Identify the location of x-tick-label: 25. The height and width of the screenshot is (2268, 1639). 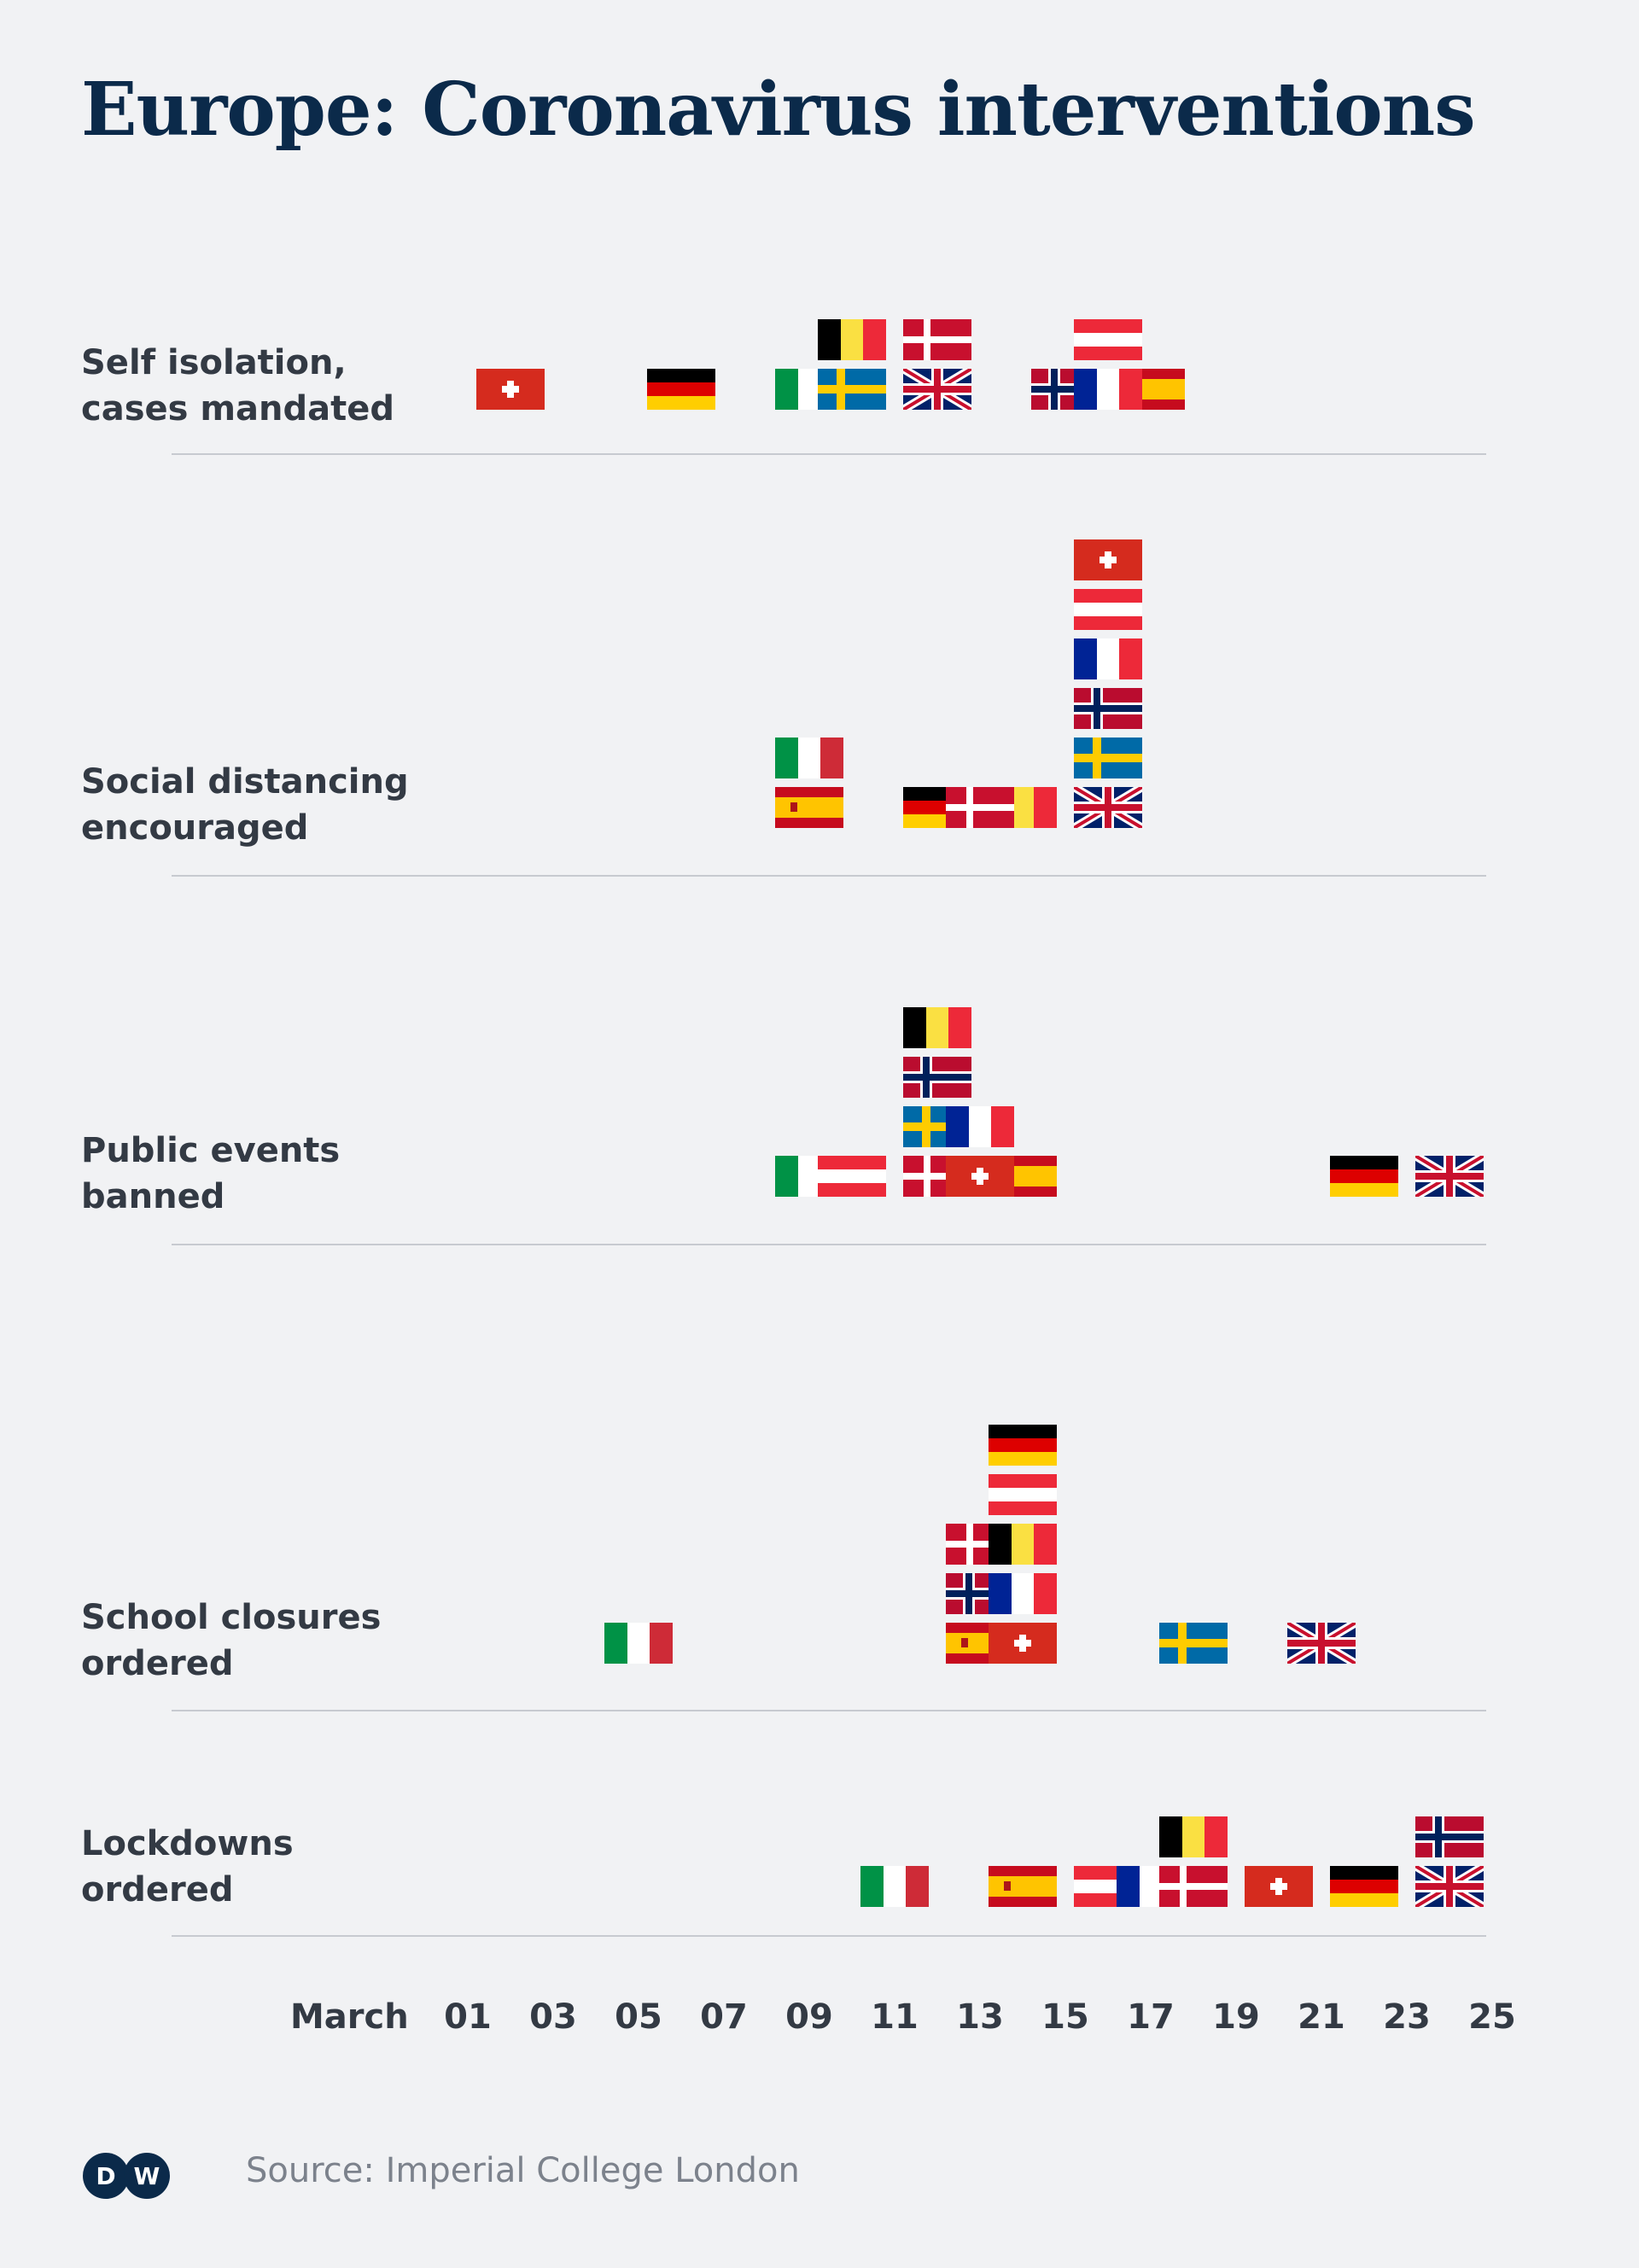
(1492, 2017).